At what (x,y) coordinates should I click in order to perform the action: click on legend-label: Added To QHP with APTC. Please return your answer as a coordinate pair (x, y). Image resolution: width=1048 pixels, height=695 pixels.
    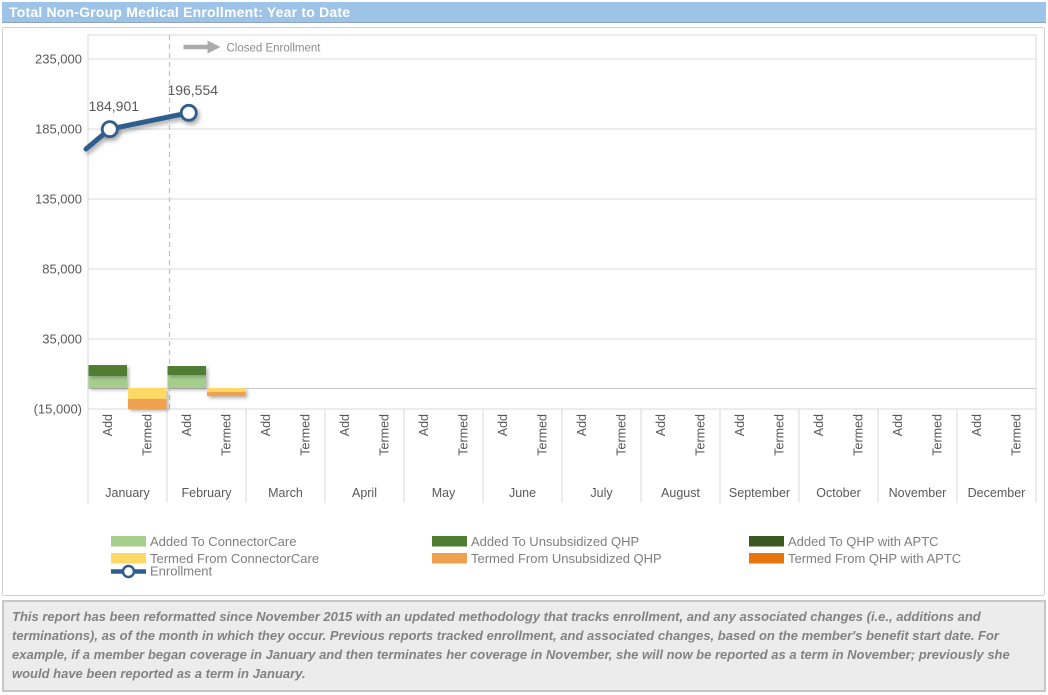
    Looking at the image, I should click on (863, 541).